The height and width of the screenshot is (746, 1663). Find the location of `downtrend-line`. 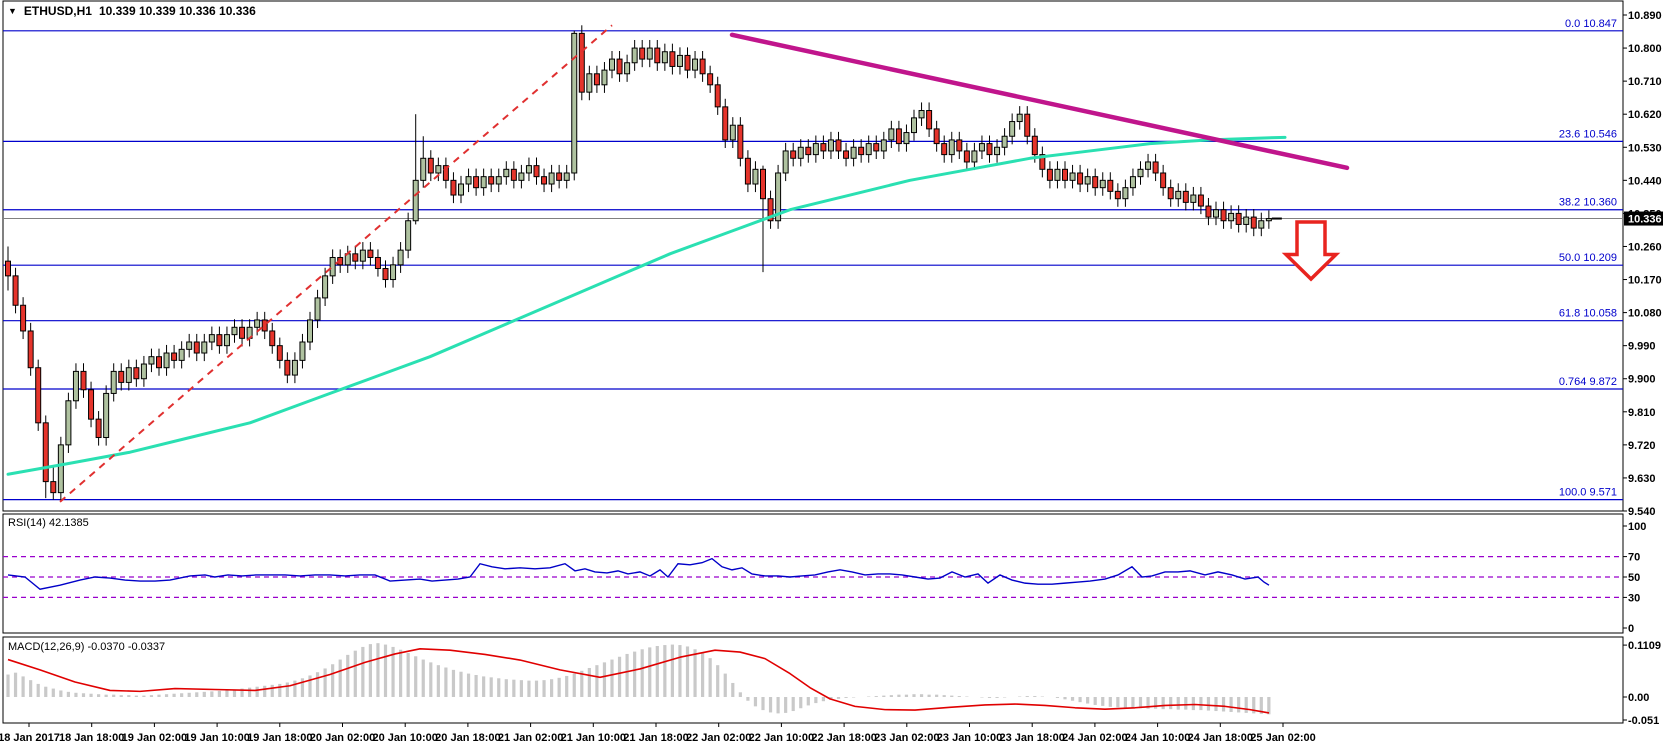

downtrend-line is located at coordinates (1039, 101).